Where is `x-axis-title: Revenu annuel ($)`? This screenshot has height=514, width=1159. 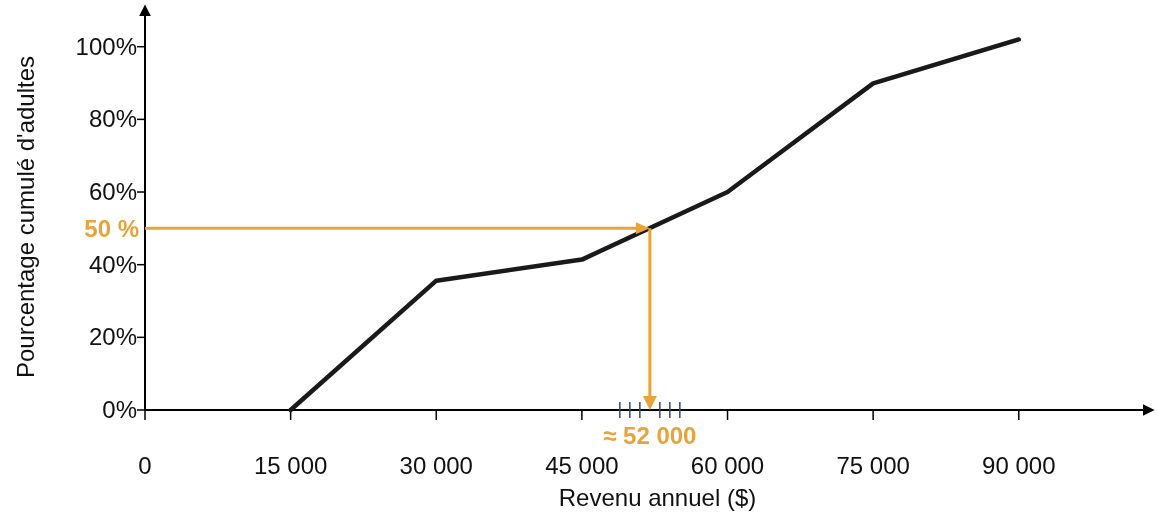 x-axis-title: Revenu annuel ($) is located at coordinates (657, 497).